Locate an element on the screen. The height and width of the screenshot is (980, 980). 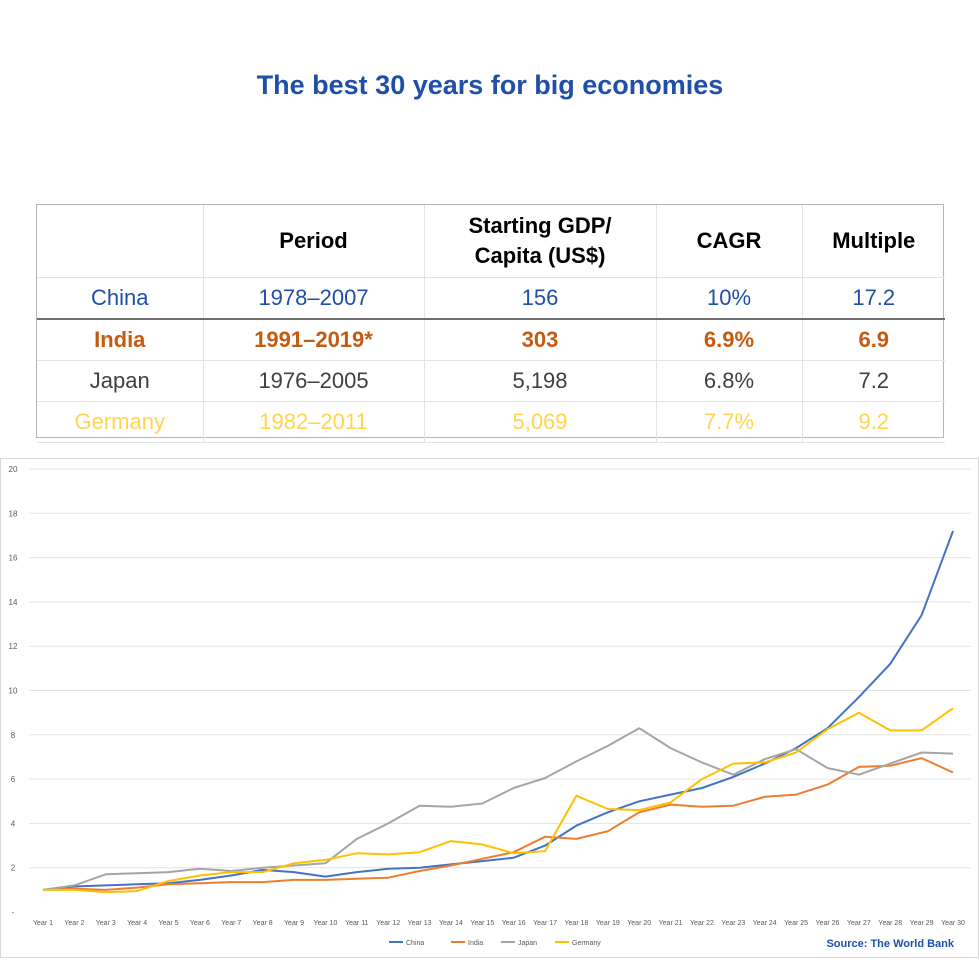
x-tick-label: Year 10 is located at coordinates (325, 923).